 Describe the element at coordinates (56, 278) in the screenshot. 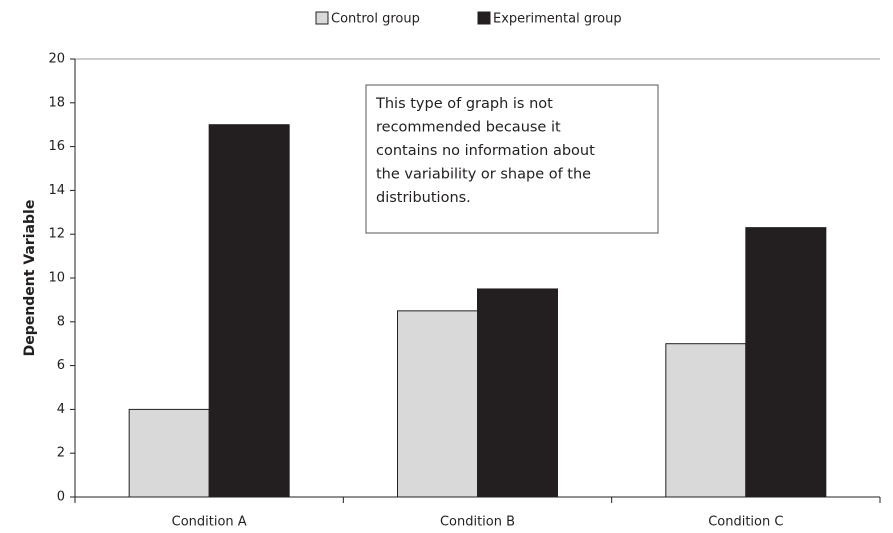

I see `y-tick-label: 10` at that location.